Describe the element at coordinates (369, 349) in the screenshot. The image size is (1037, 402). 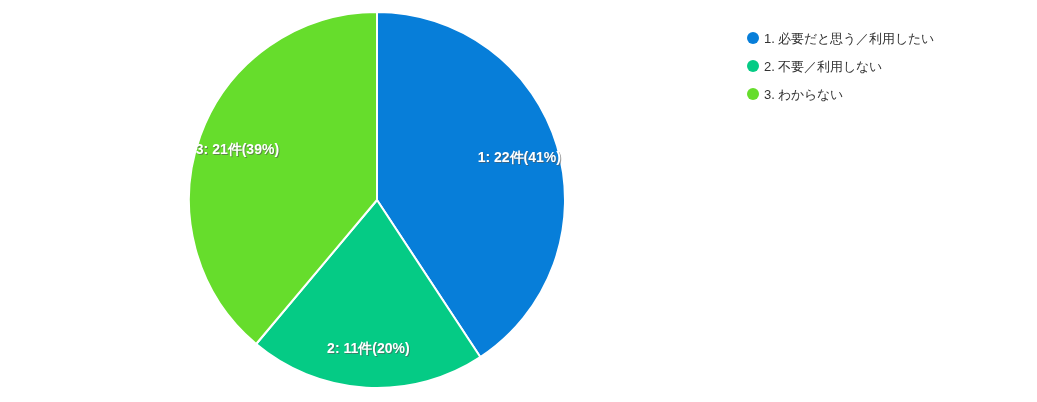
I see `data-label: 2: 11件(20%)` at that location.